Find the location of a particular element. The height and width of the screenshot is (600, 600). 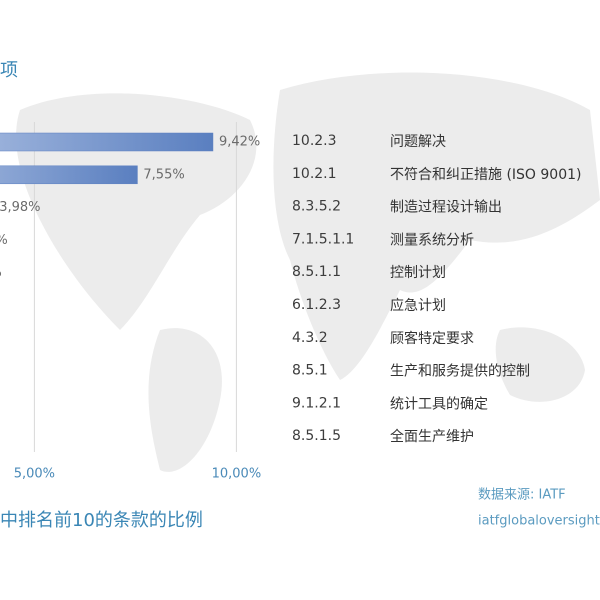

chart-title: 项 is located at coordinates (9, 70).